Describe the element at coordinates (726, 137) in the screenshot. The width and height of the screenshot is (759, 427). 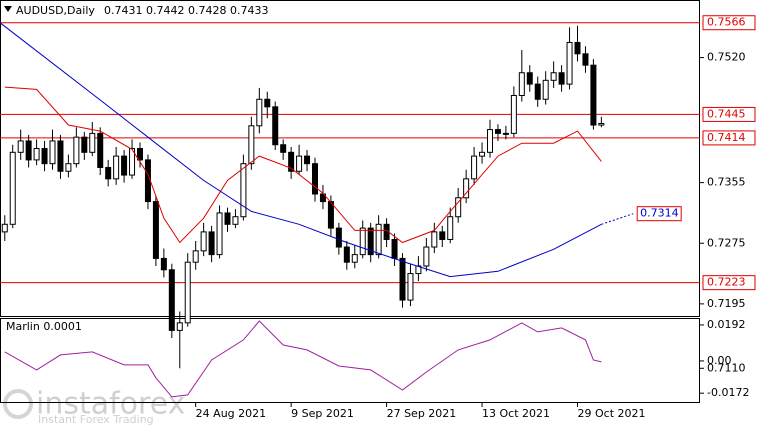
I see `level-label: 0.7414` at that location.